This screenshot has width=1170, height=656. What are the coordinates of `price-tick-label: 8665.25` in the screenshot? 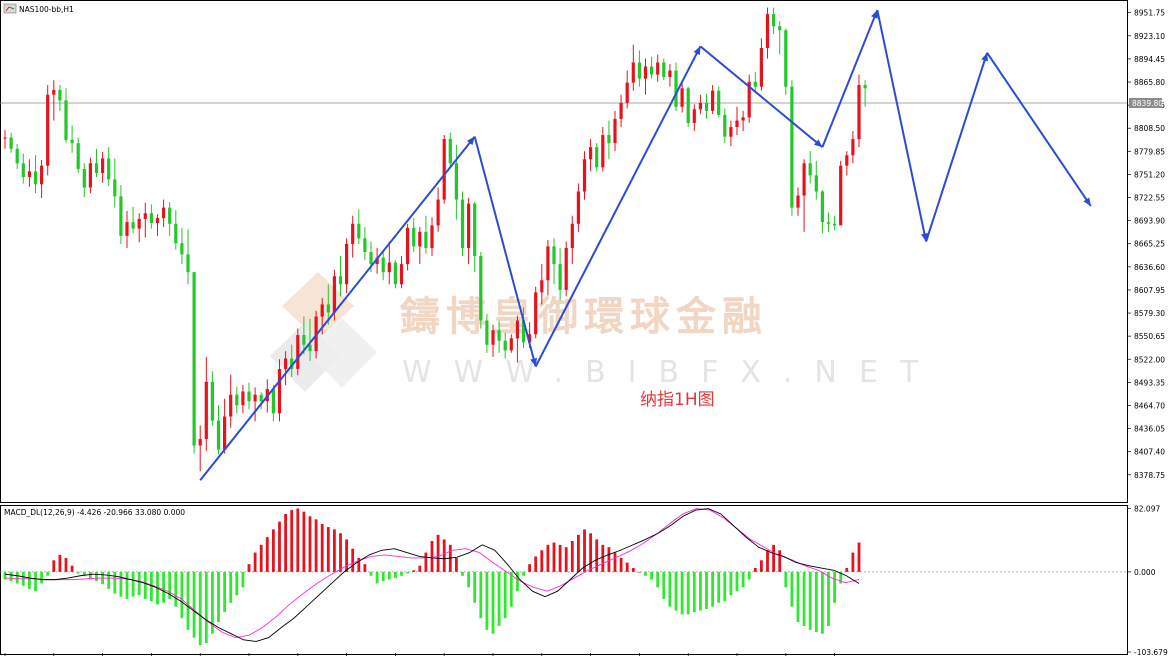 It's located at (1149, 244).